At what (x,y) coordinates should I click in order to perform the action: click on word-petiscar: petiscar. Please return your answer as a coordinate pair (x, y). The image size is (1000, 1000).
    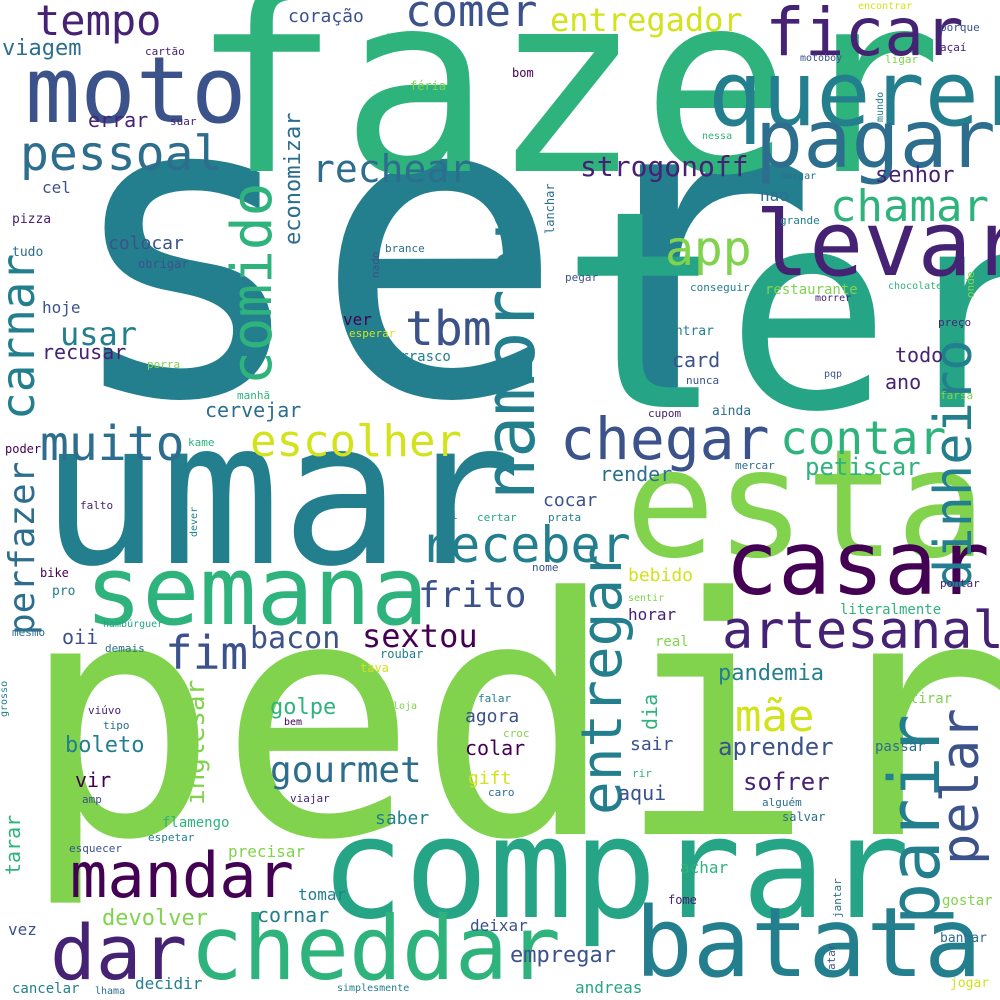
    Looking at the image, I should click on (863, 467).